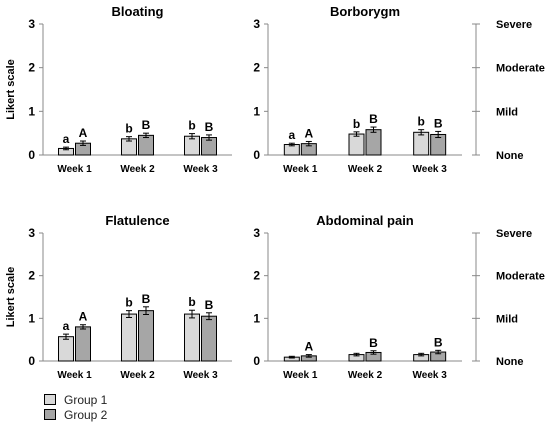  Describe the element at coordinates (31, 361) in the screenshot. I see `panel-3-y-tick-label: 0` at that location.